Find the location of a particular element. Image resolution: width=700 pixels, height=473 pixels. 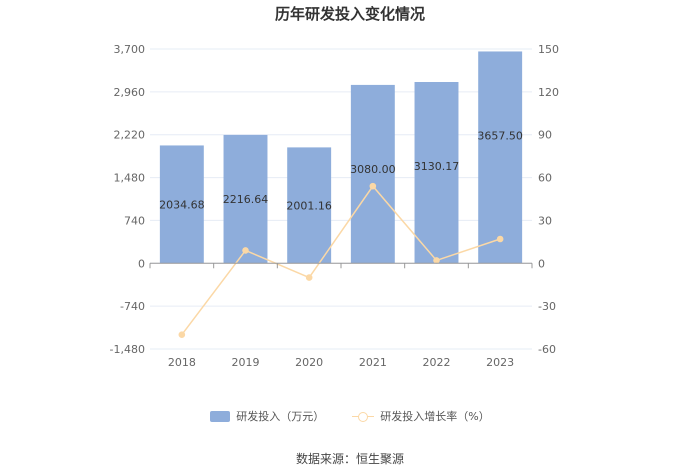

x-tick-label: 2018 is located at coordinates (182, 362).